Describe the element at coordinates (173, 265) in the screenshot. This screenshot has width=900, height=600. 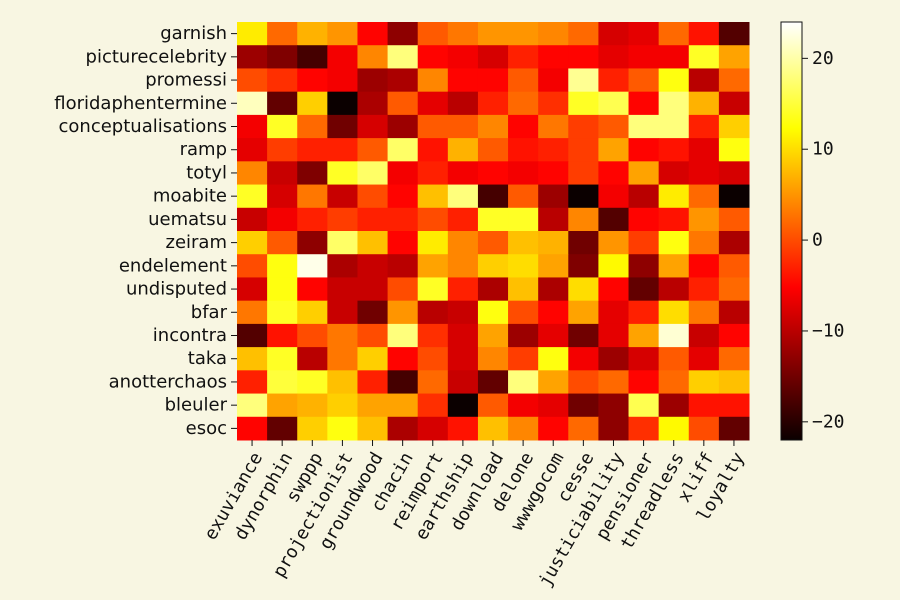
I see `y-tick-label: endelement` at that location.